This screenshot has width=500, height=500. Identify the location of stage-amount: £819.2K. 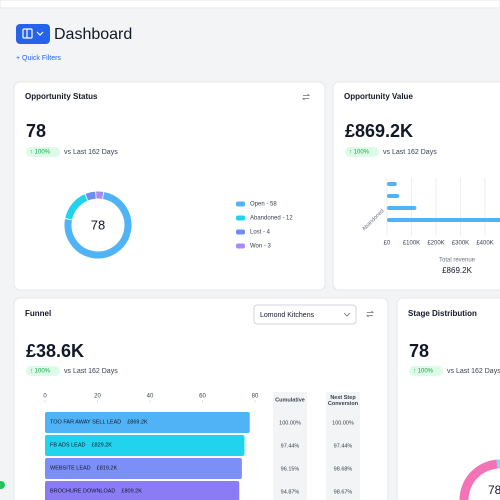
(107, 469).